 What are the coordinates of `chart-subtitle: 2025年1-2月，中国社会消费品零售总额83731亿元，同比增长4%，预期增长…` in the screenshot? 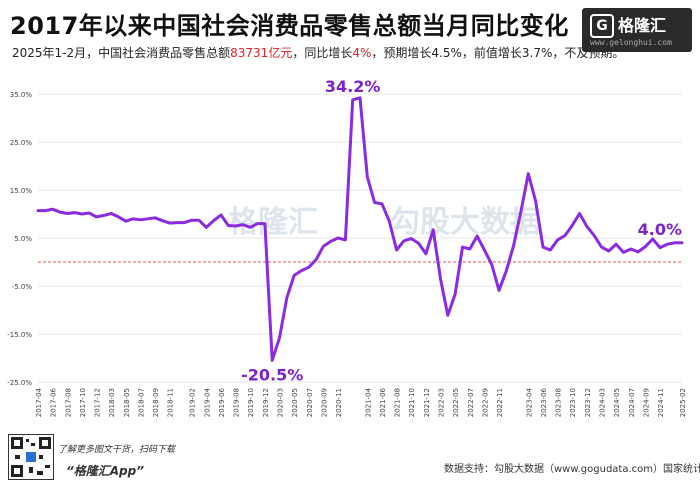 It's located at (318, 52).